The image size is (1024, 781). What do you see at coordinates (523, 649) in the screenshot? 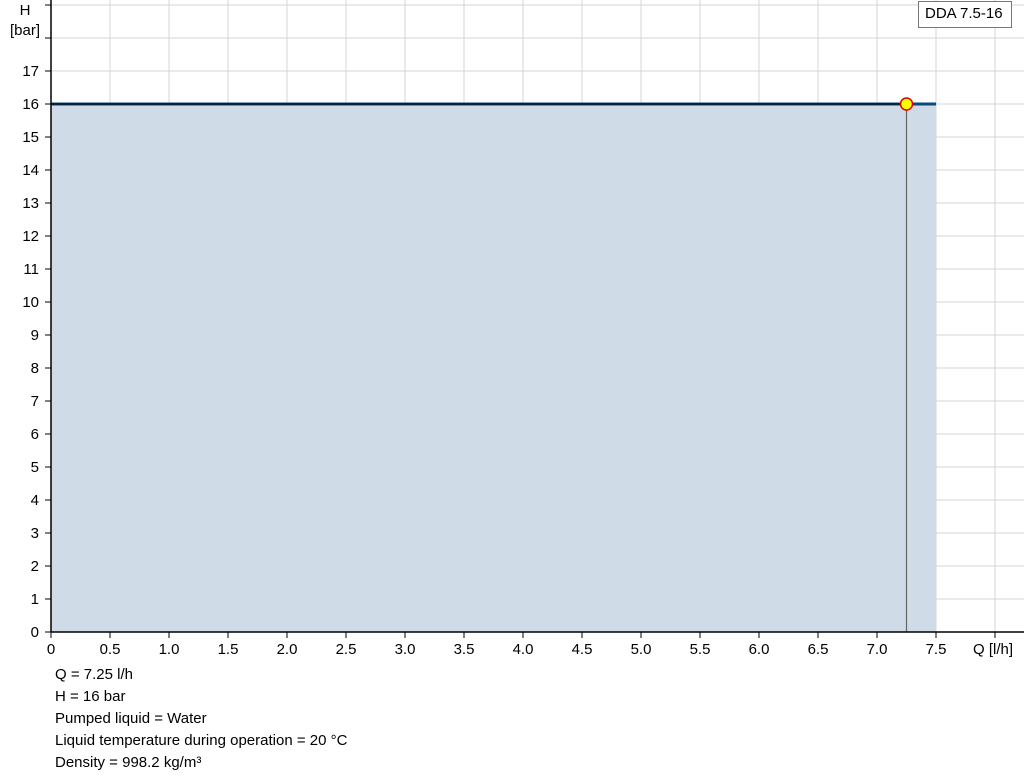
I see `x-tick-label: 4.0` at bounding box center [523, 649].